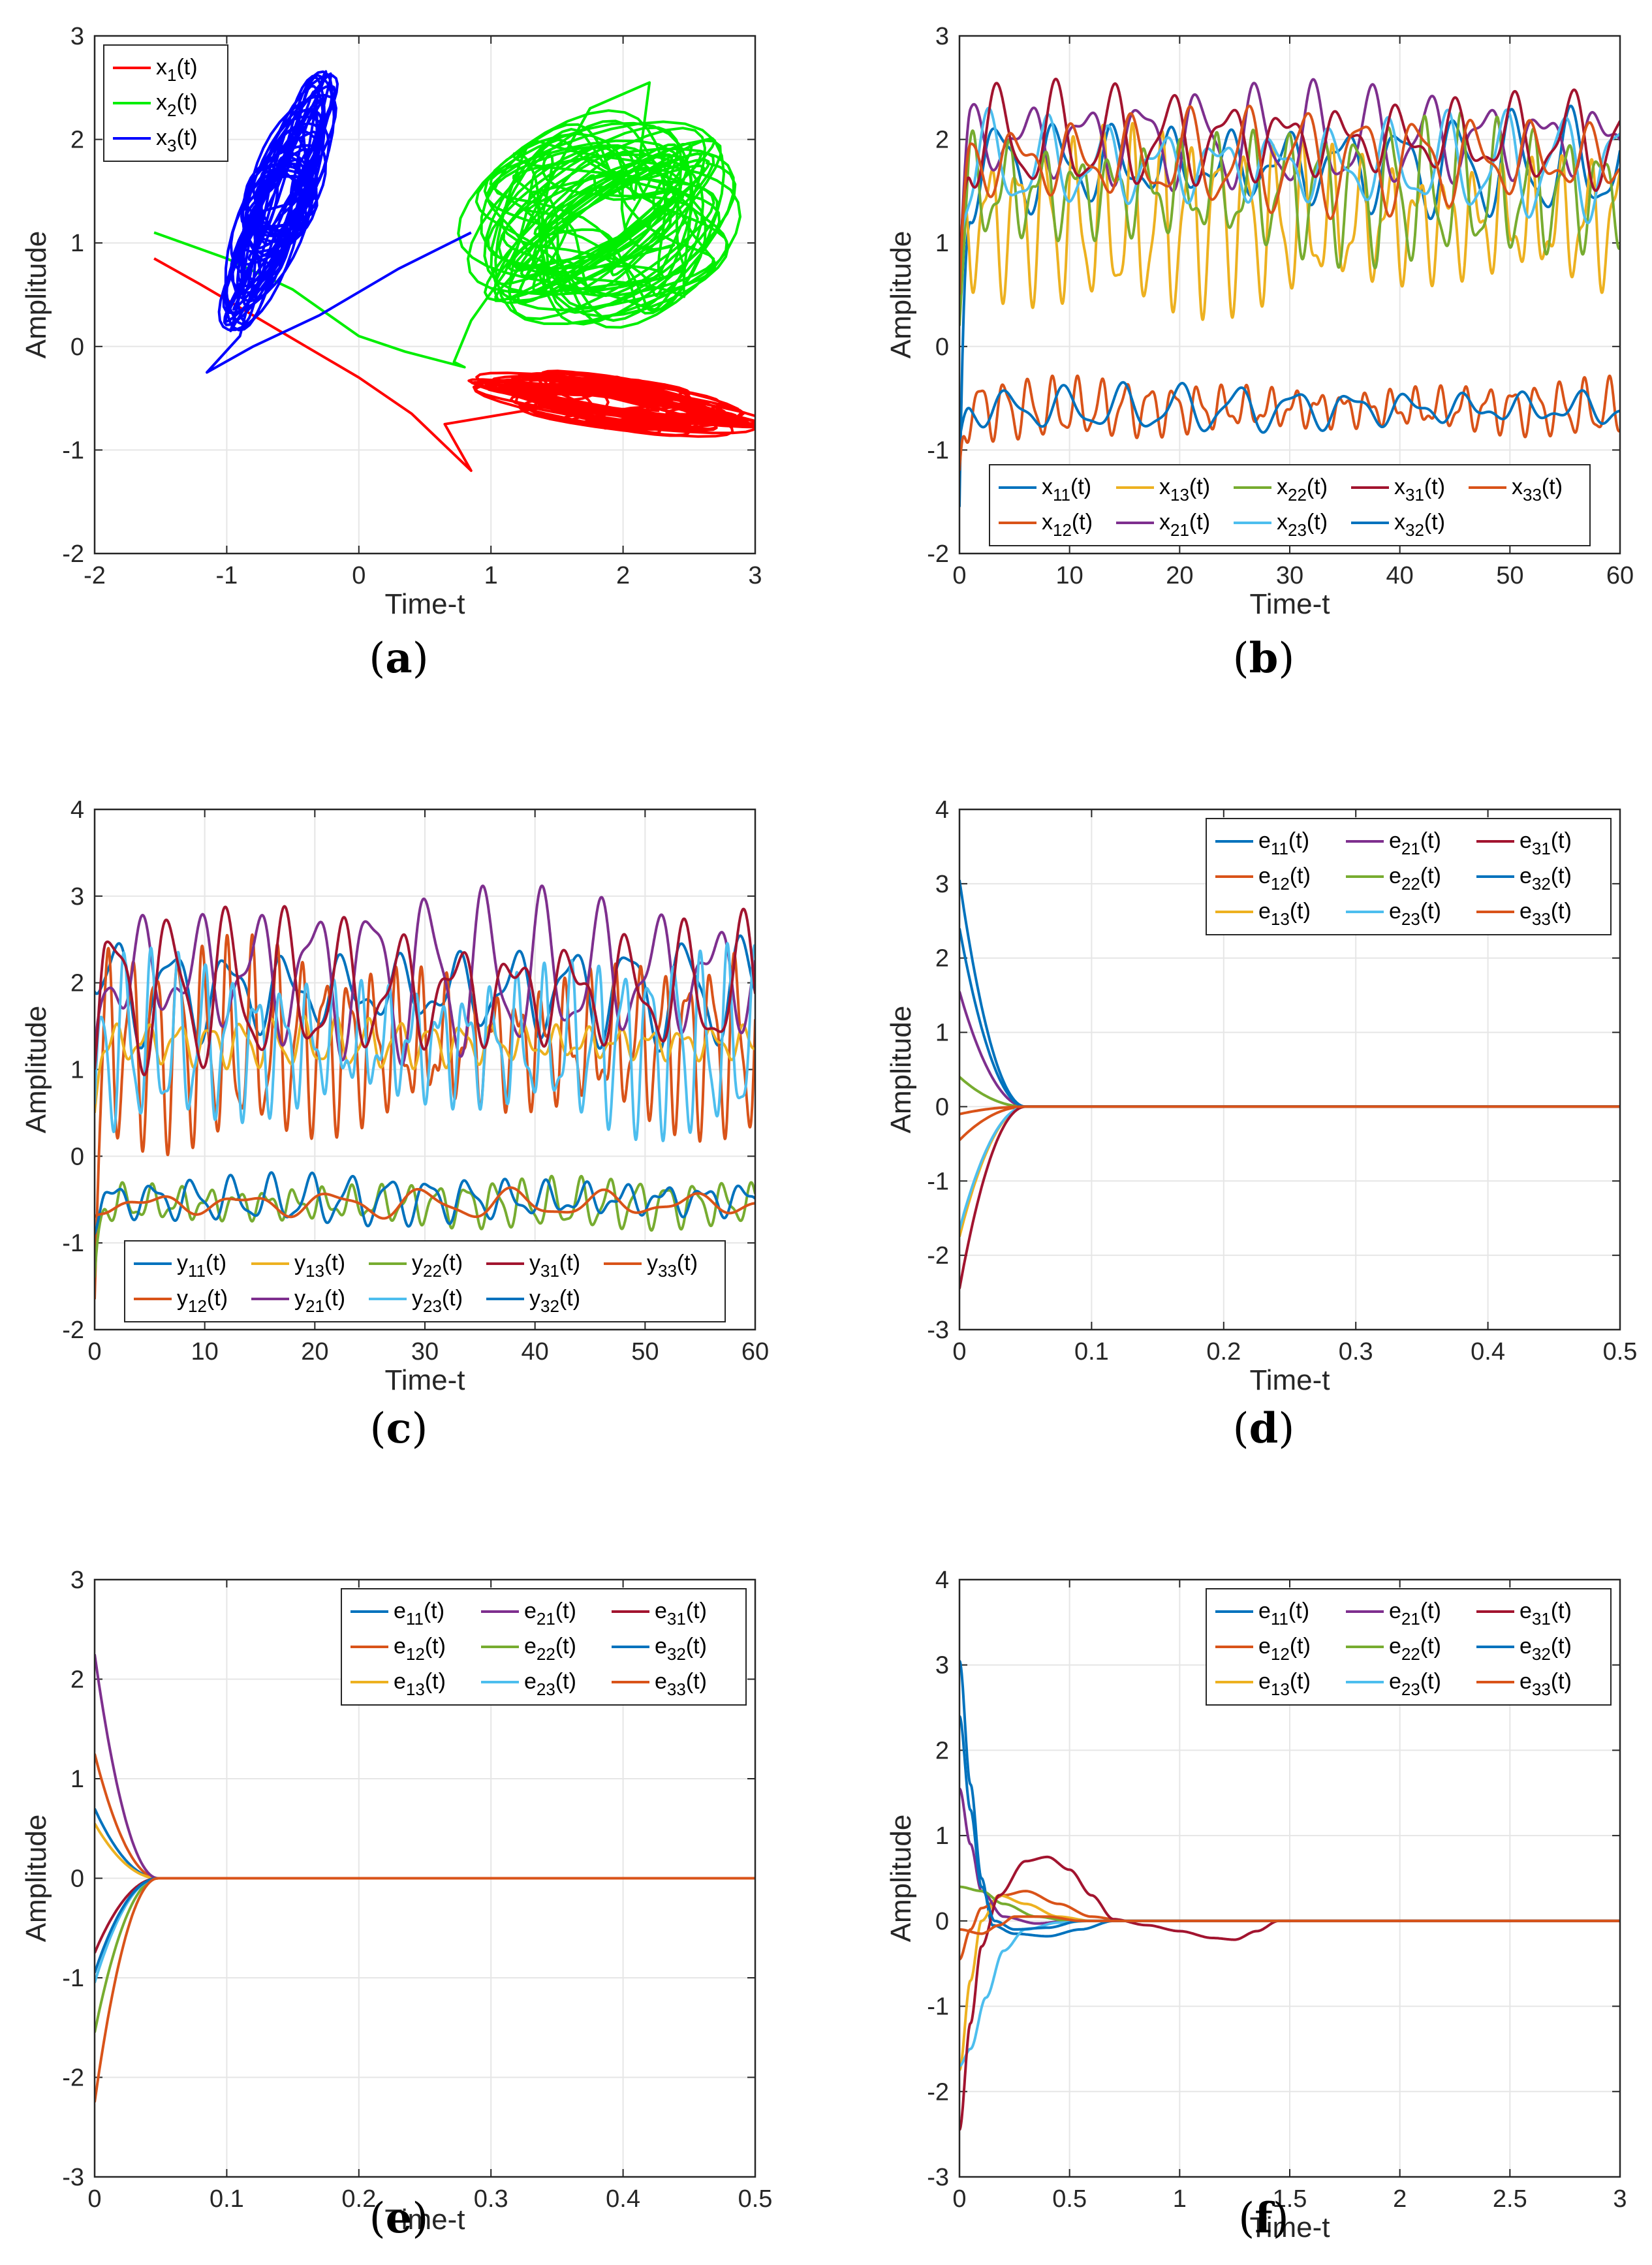 The width and height of the screenshot is (1652, 2265). Describe the element at coordinates (491, 2199) in the screenshot. I see `x-tick-label: 0.3` at that location.